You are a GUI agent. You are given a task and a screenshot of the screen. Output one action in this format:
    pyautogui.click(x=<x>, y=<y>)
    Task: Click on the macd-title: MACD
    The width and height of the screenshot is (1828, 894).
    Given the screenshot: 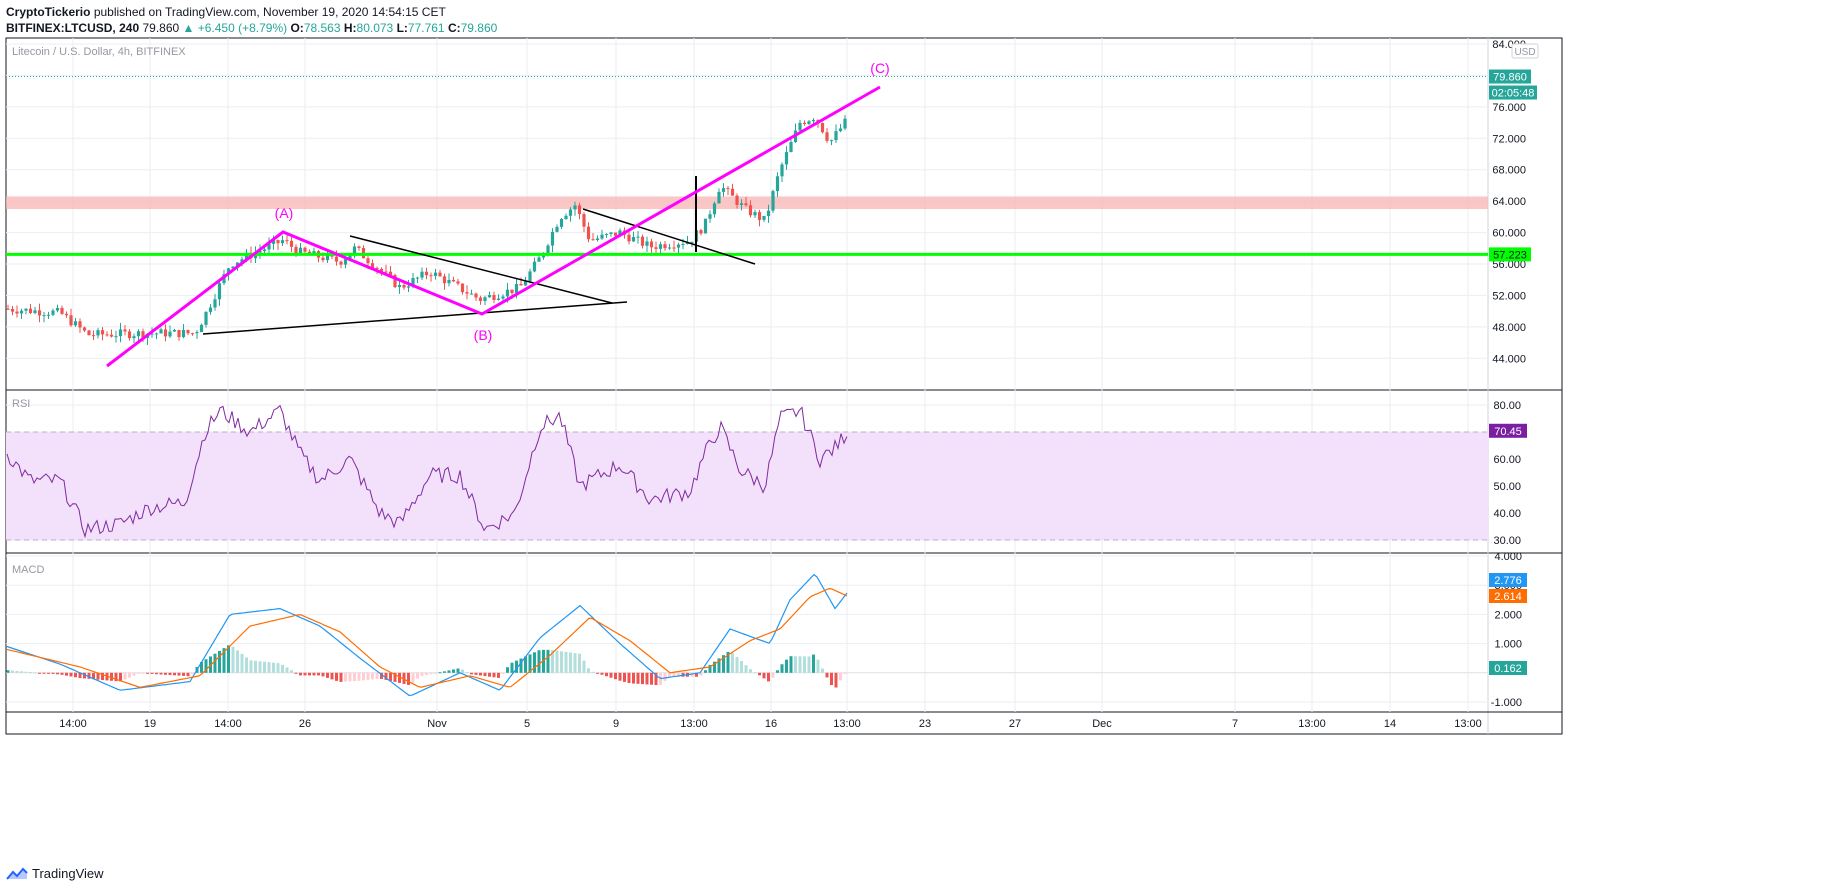 What is the action you would take?
    pyautogui.click(x=28, y=570)
    